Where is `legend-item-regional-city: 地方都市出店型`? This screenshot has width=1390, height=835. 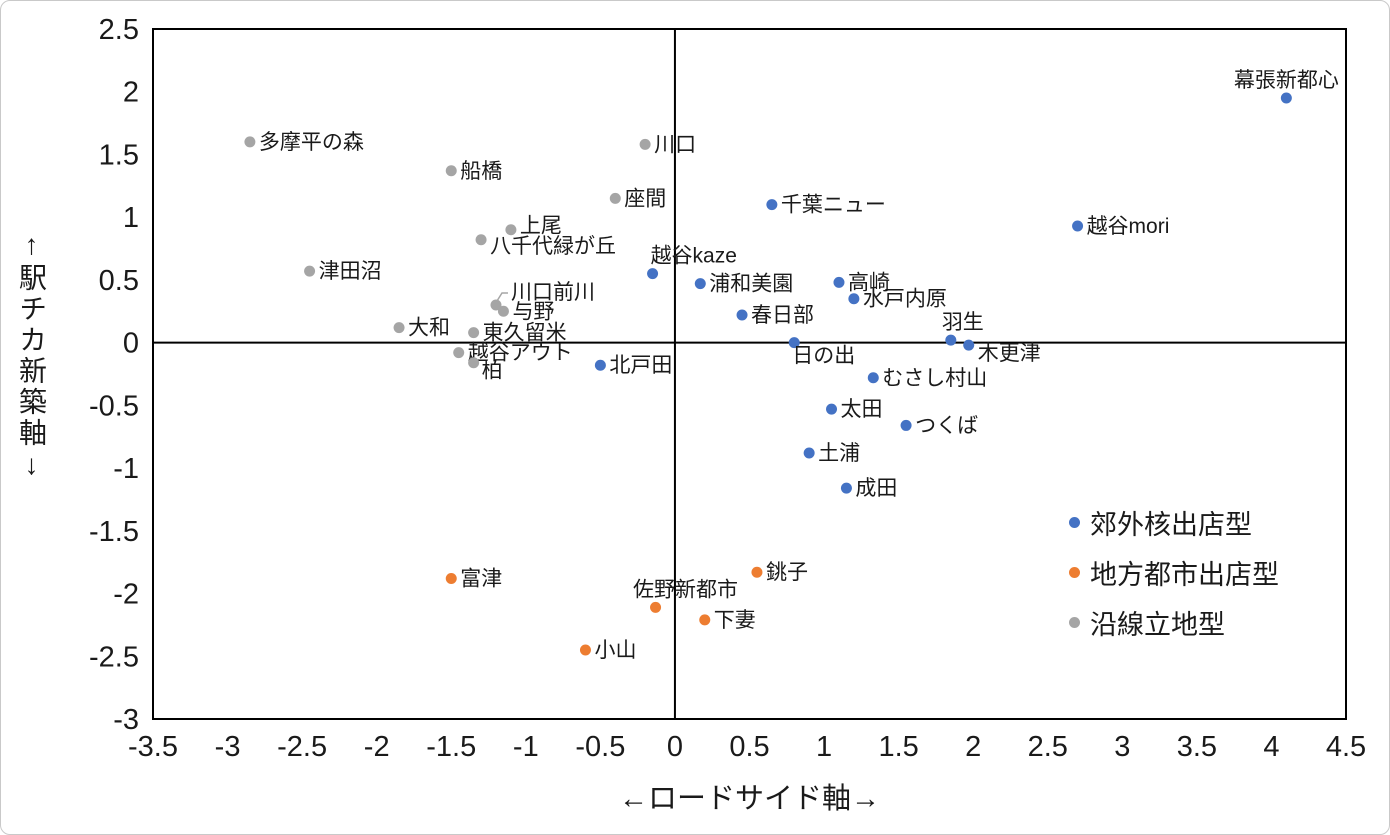
legend-item-regional-city: 地方都市出店型 is located at coordinates (1174, 572).